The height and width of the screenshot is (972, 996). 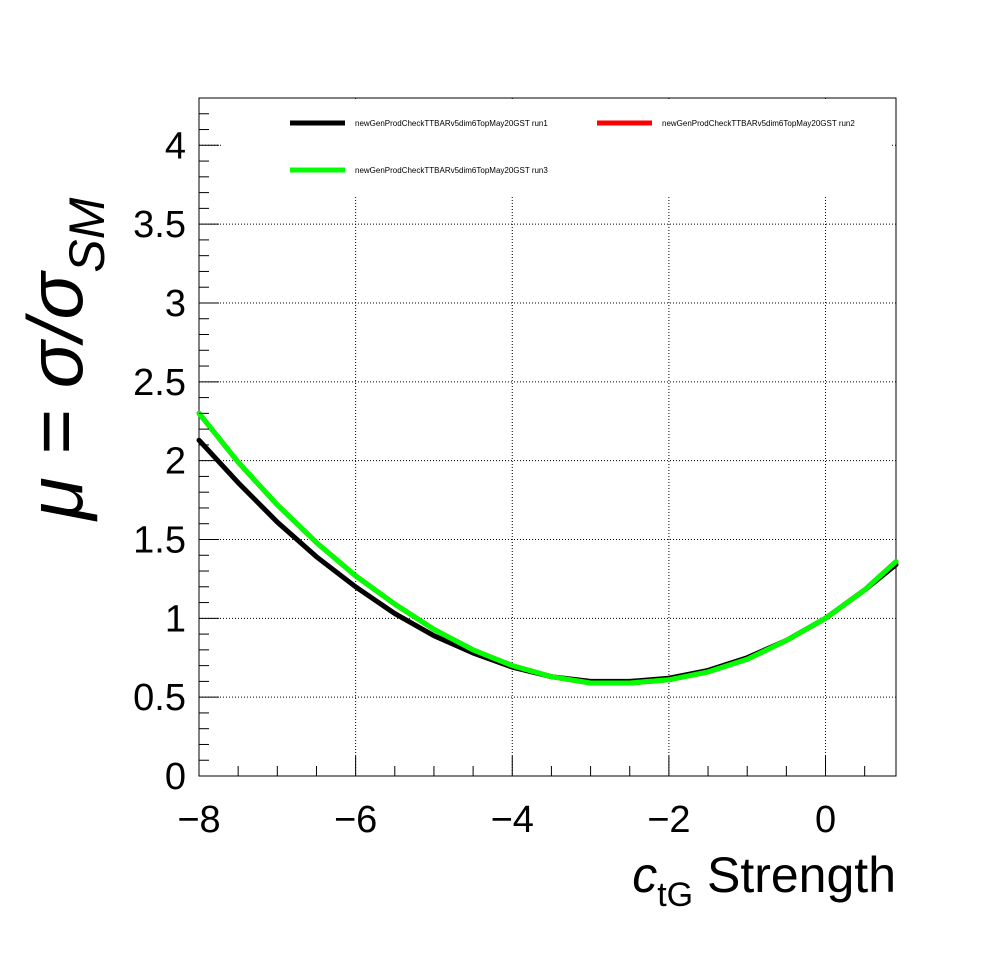 I want to click on legend-box, so click(x=557, y=147).